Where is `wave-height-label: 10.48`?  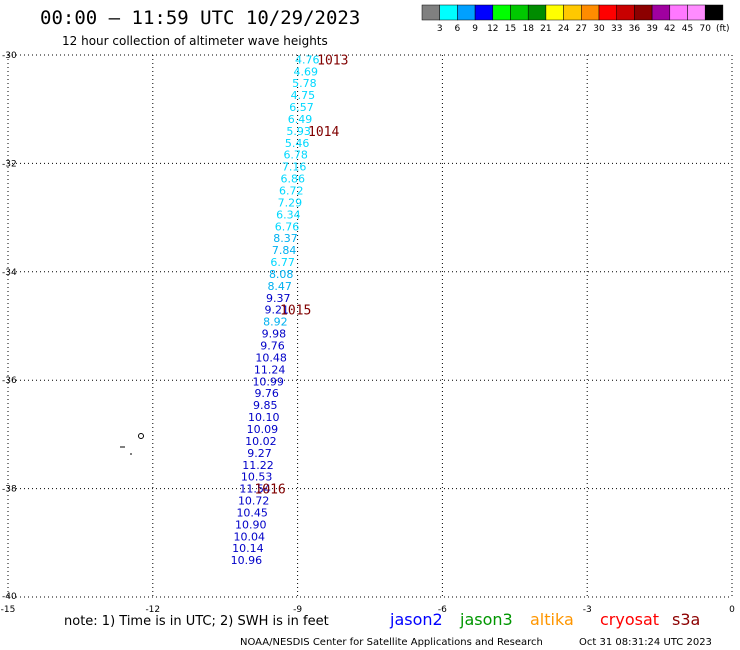
wave-height-label: 10.48 is located at coordinates (271, 357).